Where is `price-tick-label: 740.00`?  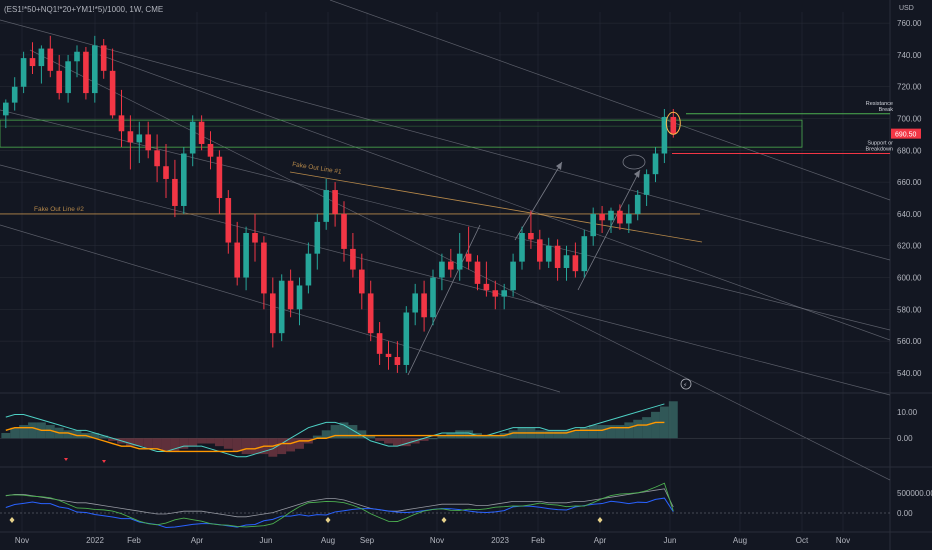
price-tick-label: 740.00 is located at coordinates (909, 55).